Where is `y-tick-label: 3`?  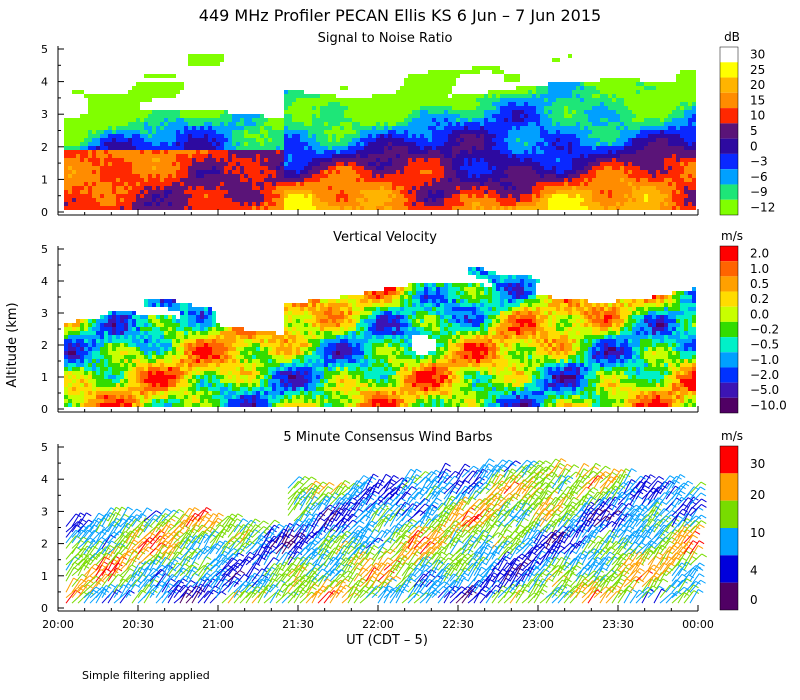 y-tick-label: 3 is located at coordinates (44, 114).